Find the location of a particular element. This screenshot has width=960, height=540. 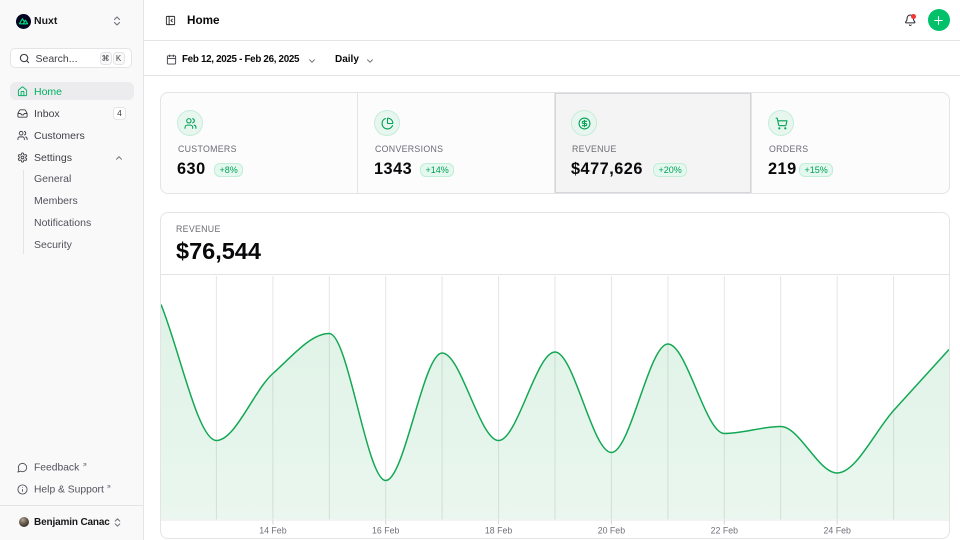

svg-text: 20 Feb is located at coordinates (611, 530).